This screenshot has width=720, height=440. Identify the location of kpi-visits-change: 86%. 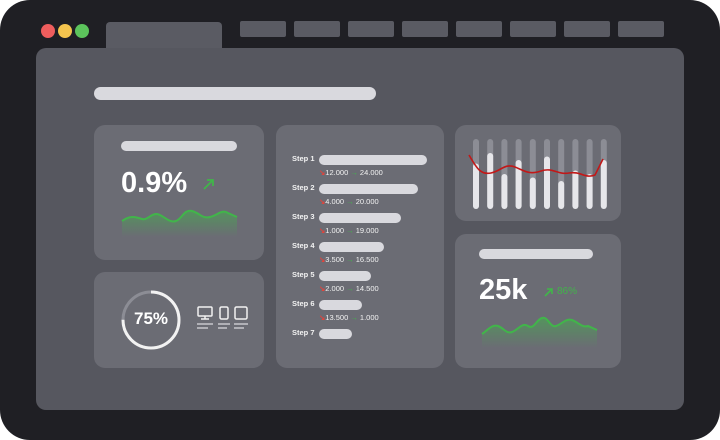
(567, 291).